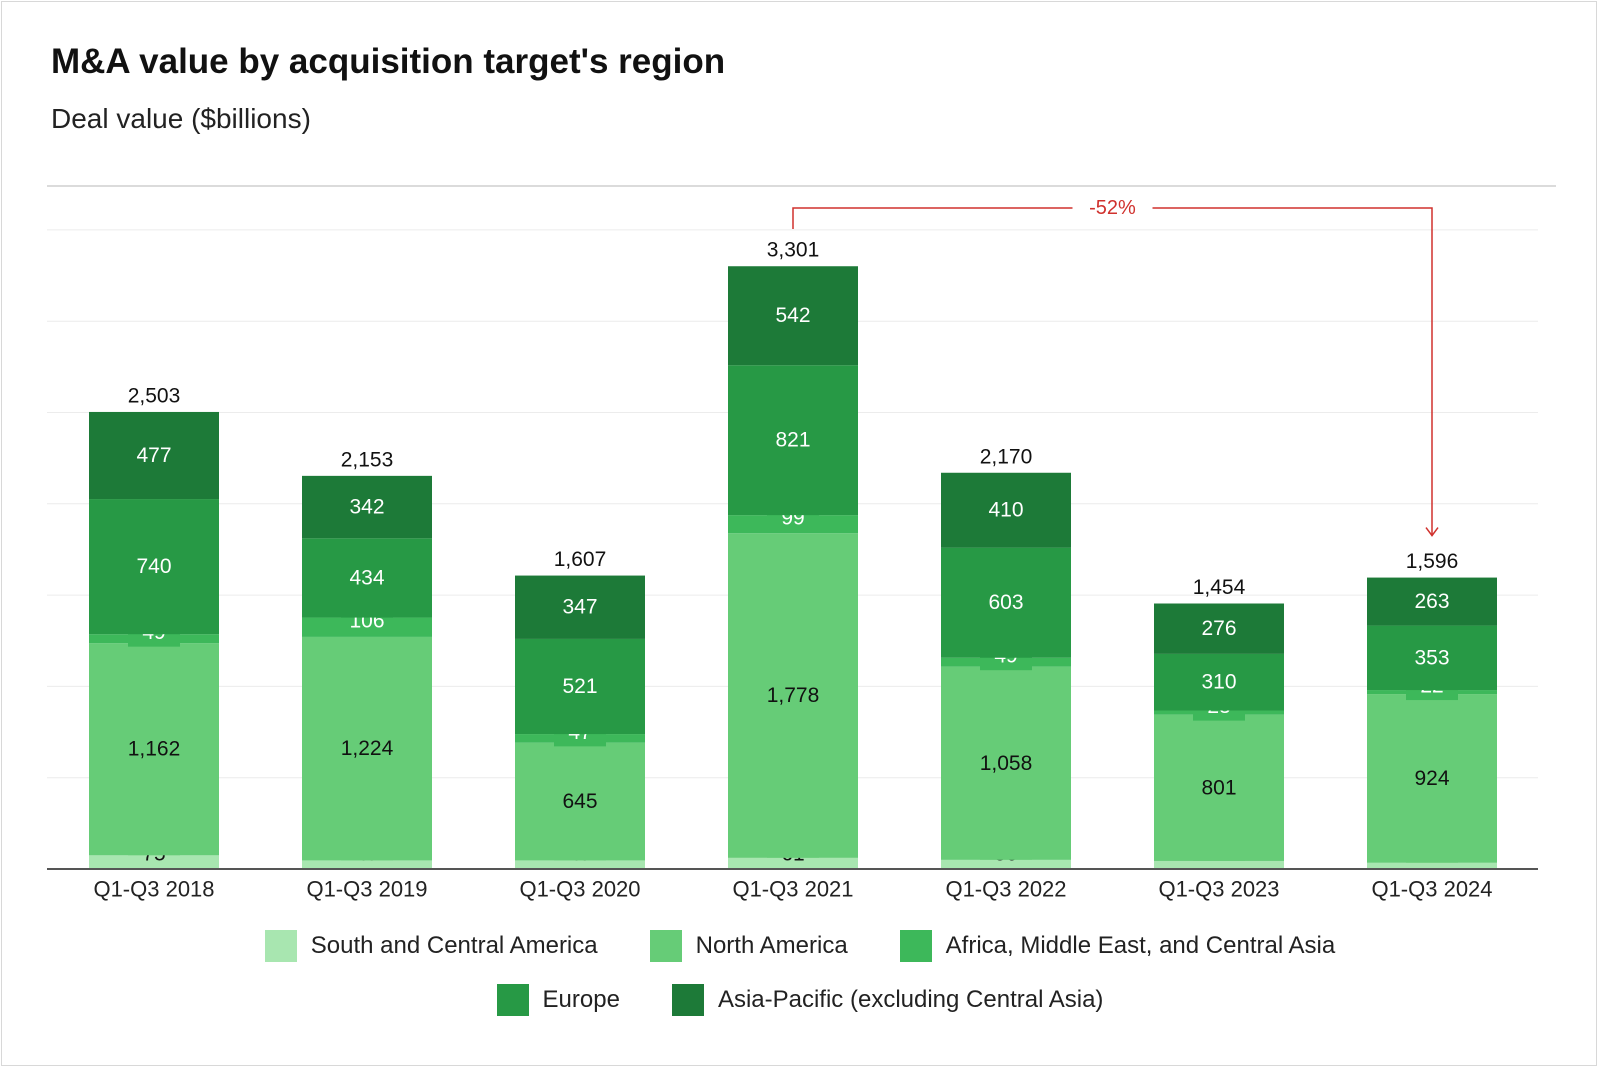  I want to click on value-label: 342, so click(366, 507).